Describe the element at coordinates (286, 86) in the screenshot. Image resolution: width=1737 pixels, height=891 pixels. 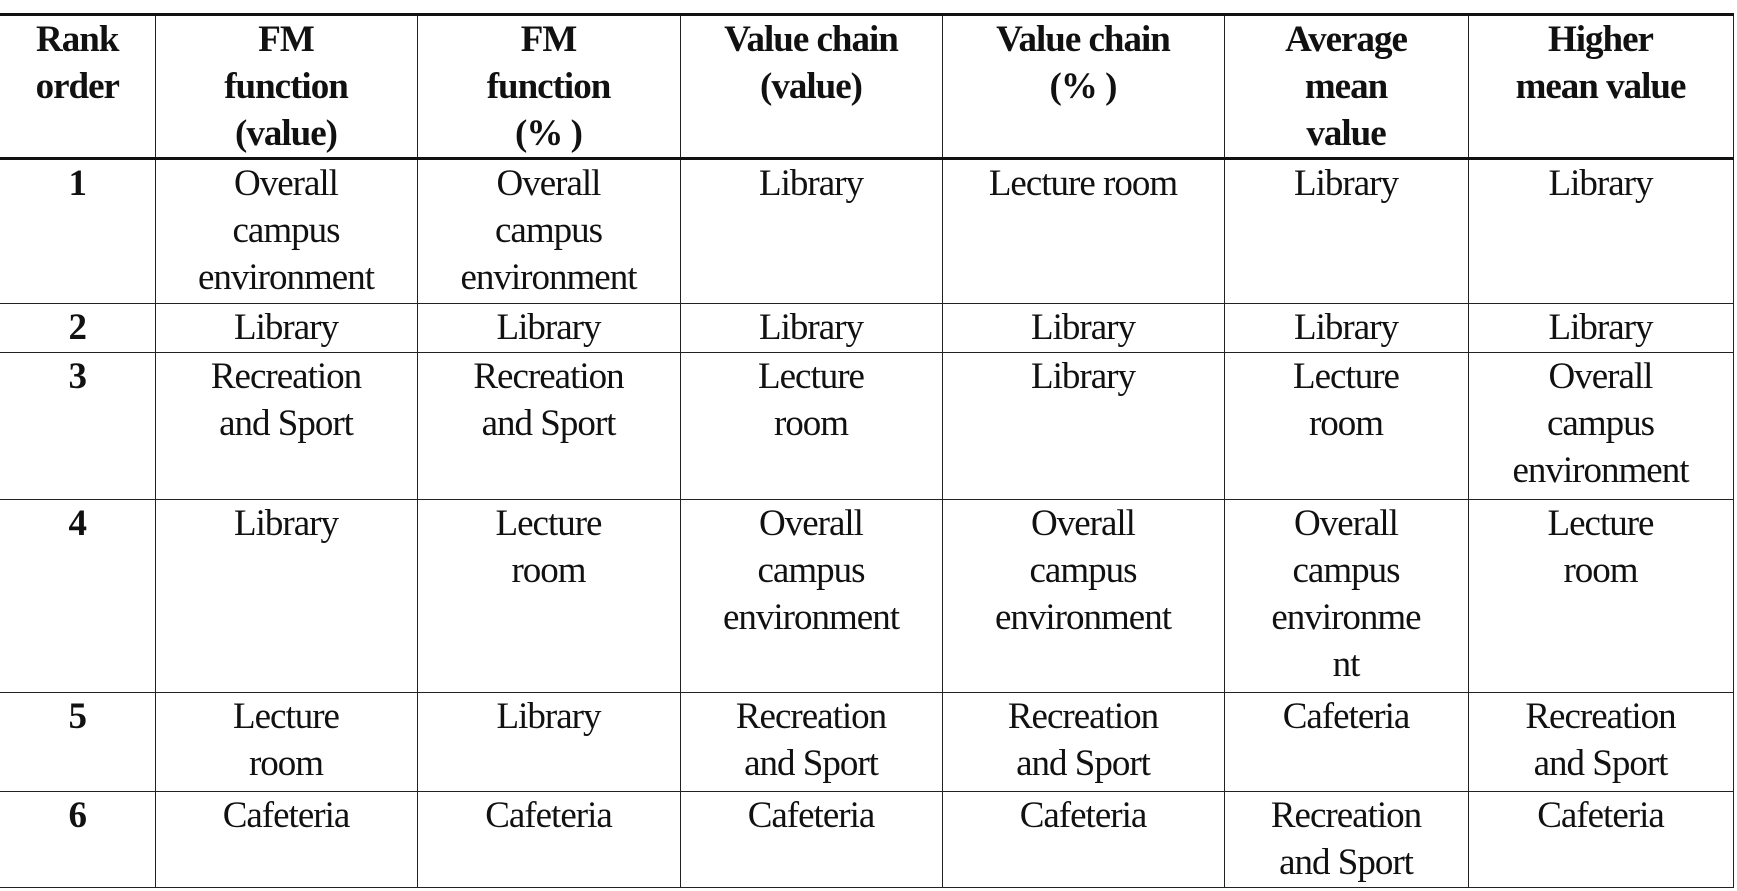
I see `header-fm-function-value: FM function (value)` at that location.